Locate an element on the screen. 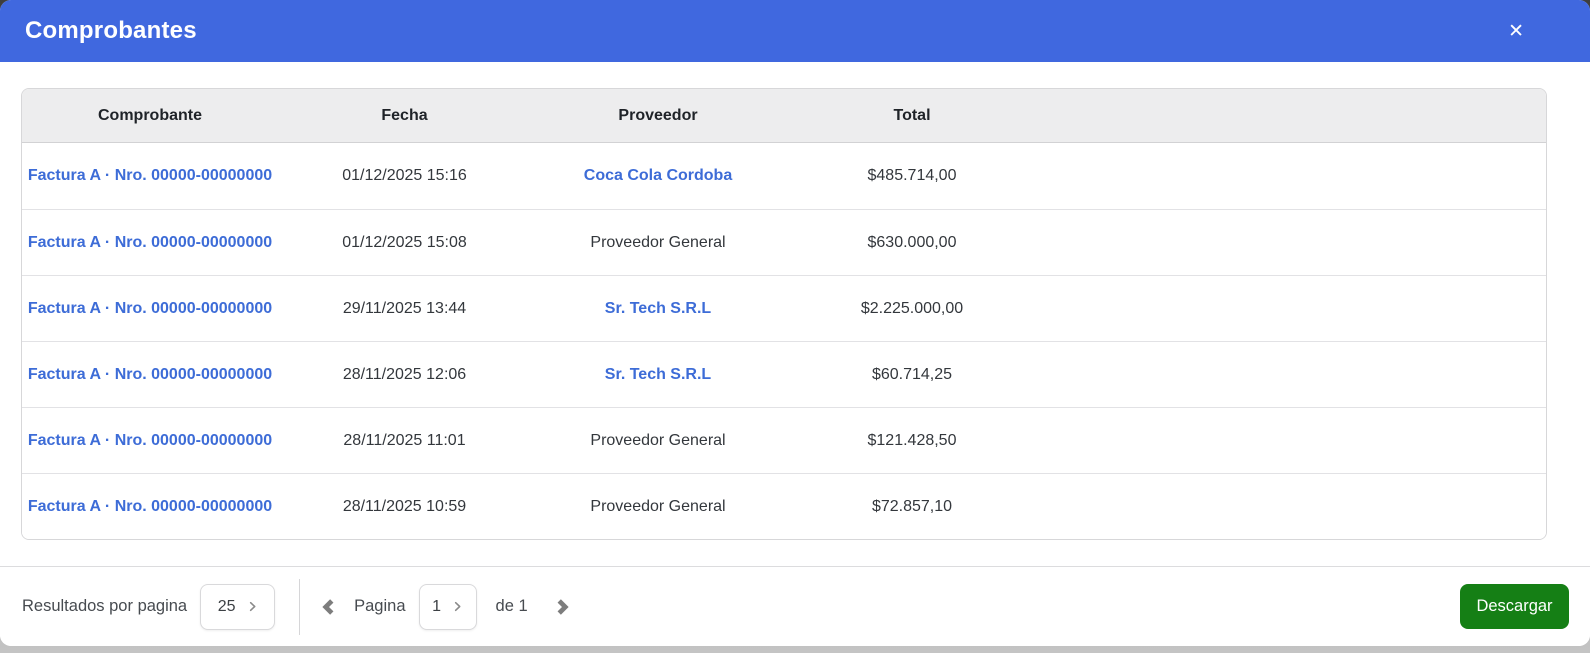 This screenshot has height=653, width=1590. column-header-comprobante: Comprobante is located at coordinates (150, 115).